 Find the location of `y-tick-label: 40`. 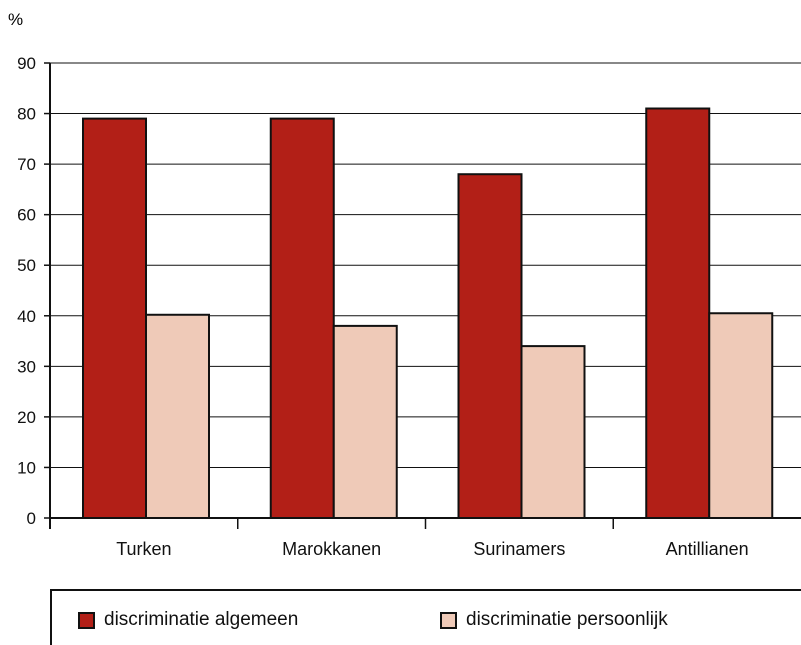

y-tick-label: 40 is located at coordinates (26, 316).